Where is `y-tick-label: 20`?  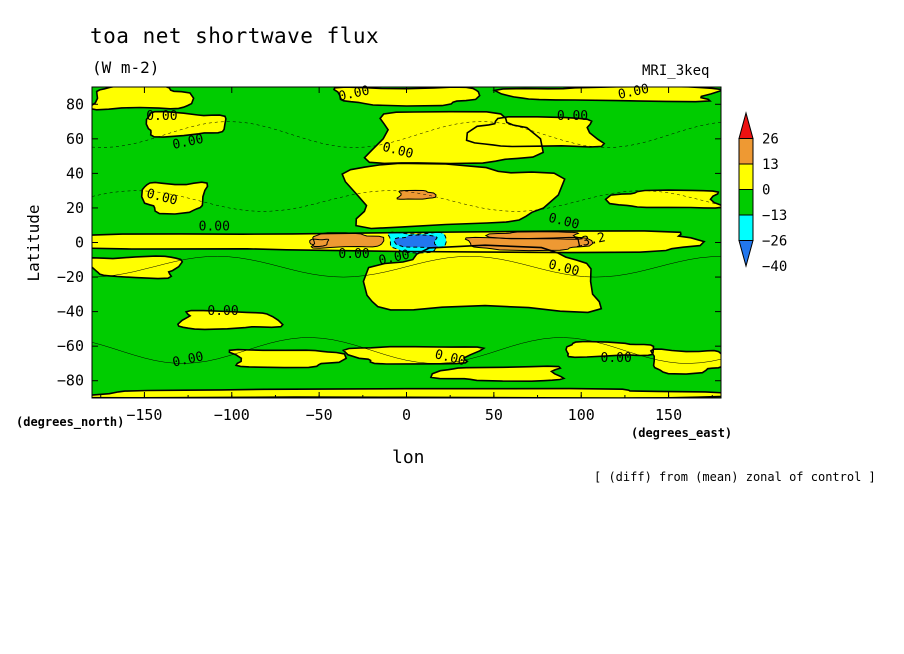
y-tick-label: 20 is located at coordinates (75, 208).